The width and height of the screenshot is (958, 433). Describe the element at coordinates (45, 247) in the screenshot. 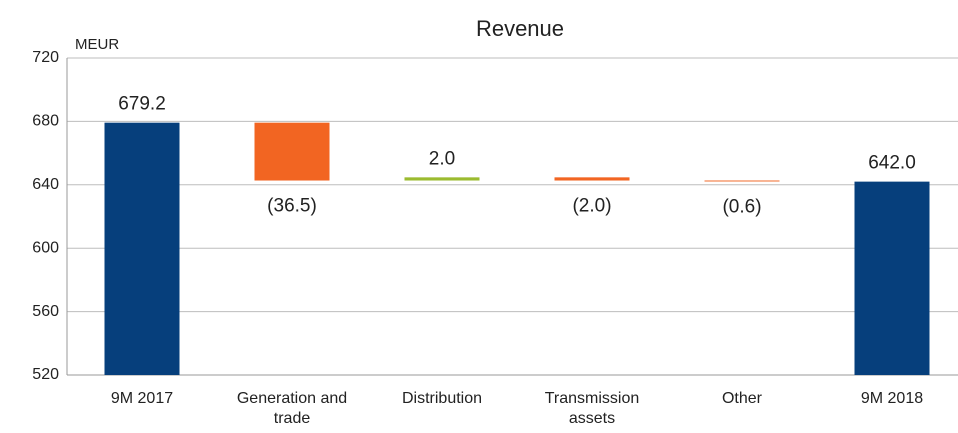

I see `y-tick-label: 600` at that location.